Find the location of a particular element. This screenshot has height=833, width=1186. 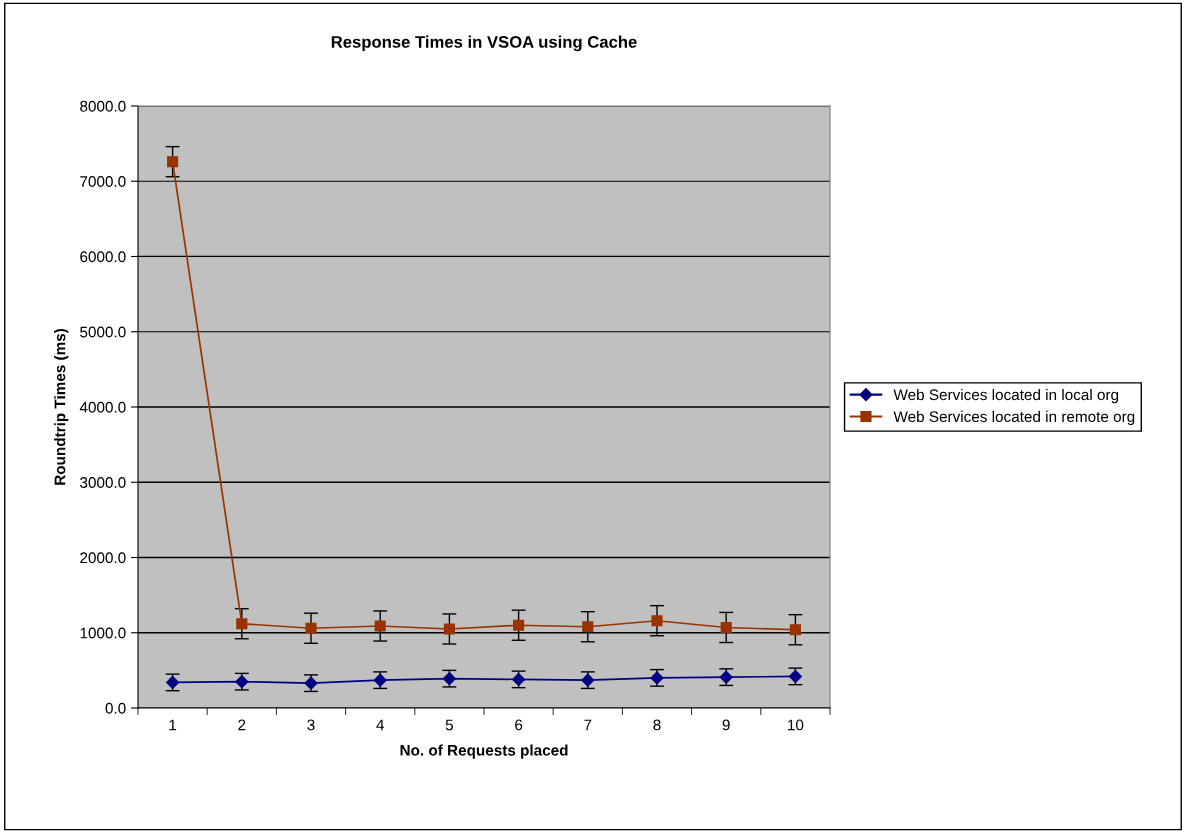

y-tick-label: 0.0 is located at coordinates (115, 708).